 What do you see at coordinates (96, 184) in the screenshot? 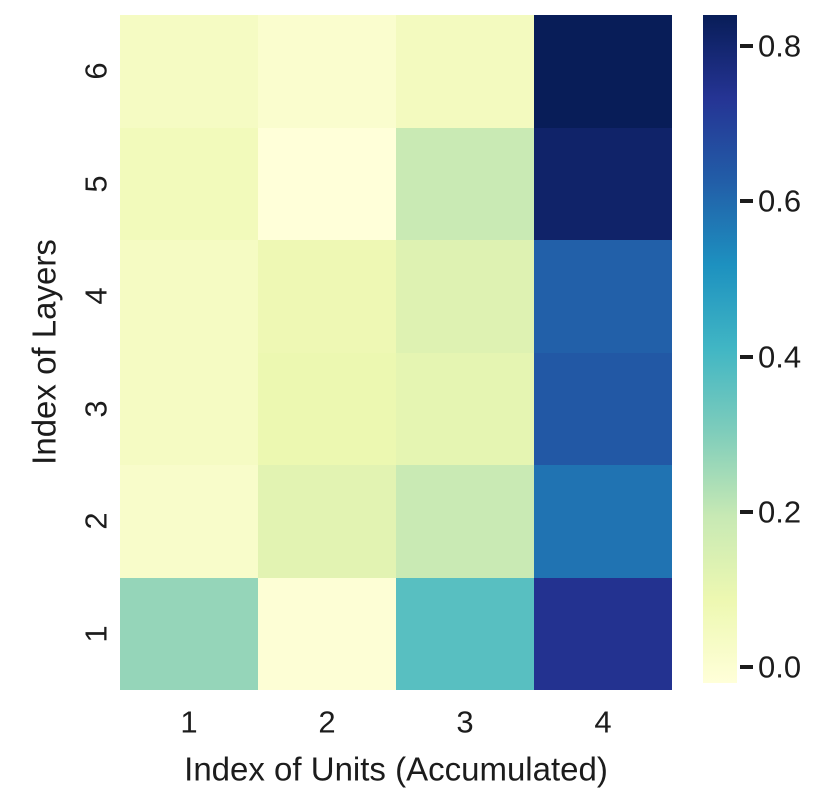
I see `y-tick-label: 5` at bounding box center [96, 184].